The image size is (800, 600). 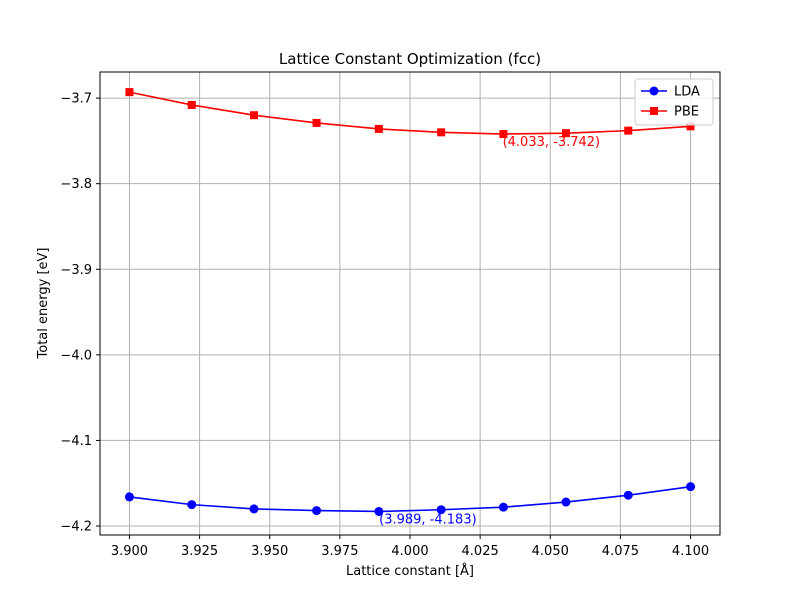 I want to click on y-tick-label: −3.8, so click(x=76, y=184).